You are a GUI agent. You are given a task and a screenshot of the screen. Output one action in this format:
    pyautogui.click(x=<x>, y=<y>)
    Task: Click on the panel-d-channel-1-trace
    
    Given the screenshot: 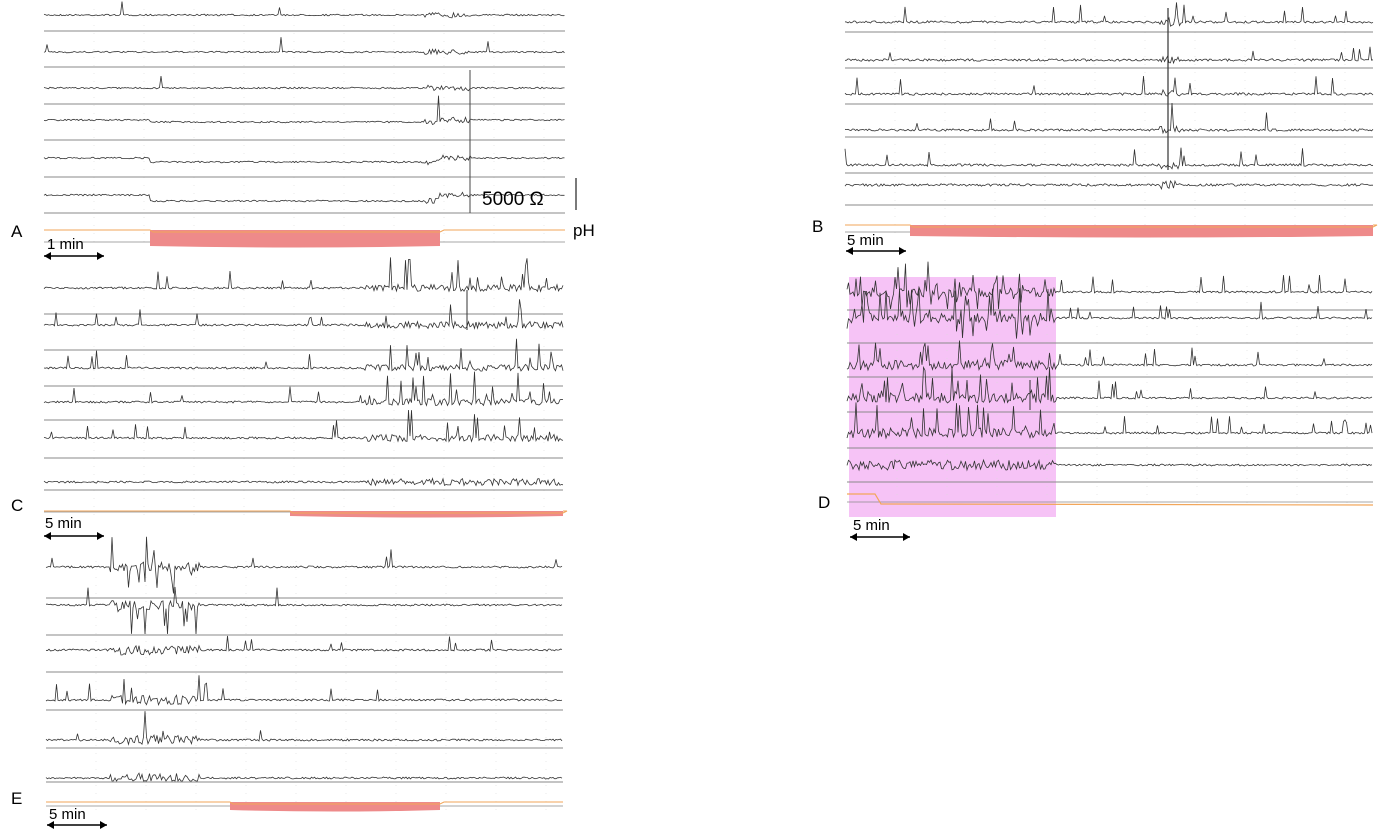 What is the action you would take?
    pyautogui.click(x=1109, y=285)
    